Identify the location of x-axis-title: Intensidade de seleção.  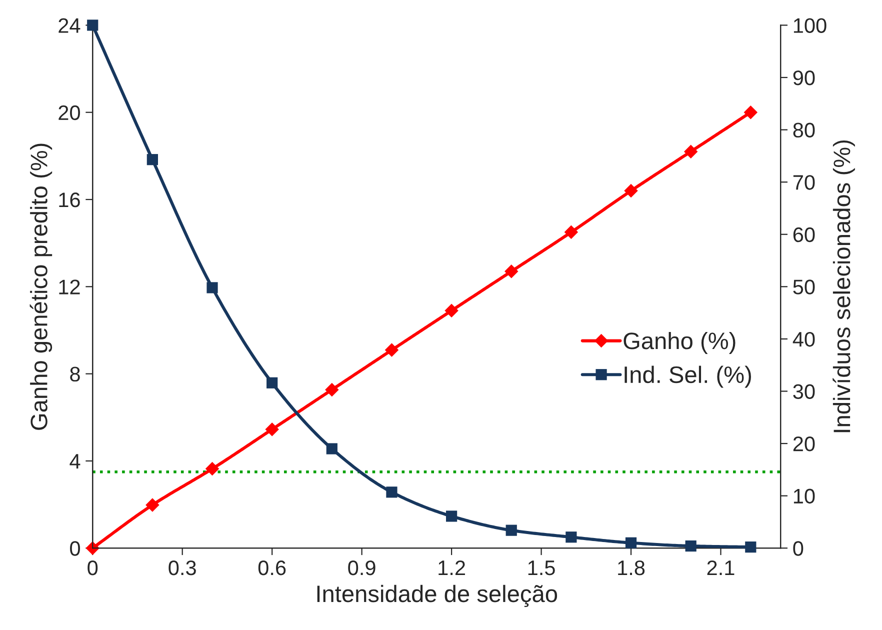
(437, 595).